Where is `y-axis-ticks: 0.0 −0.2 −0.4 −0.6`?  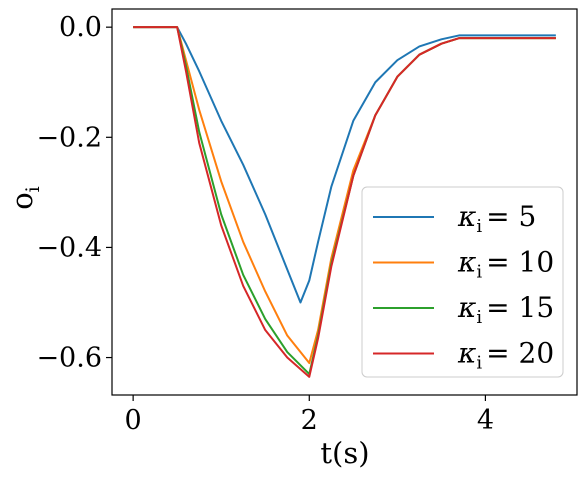
y-axis-ticks: 0.0 −0.2 −0.4 −0.6 is located at coordinates (74, 193).